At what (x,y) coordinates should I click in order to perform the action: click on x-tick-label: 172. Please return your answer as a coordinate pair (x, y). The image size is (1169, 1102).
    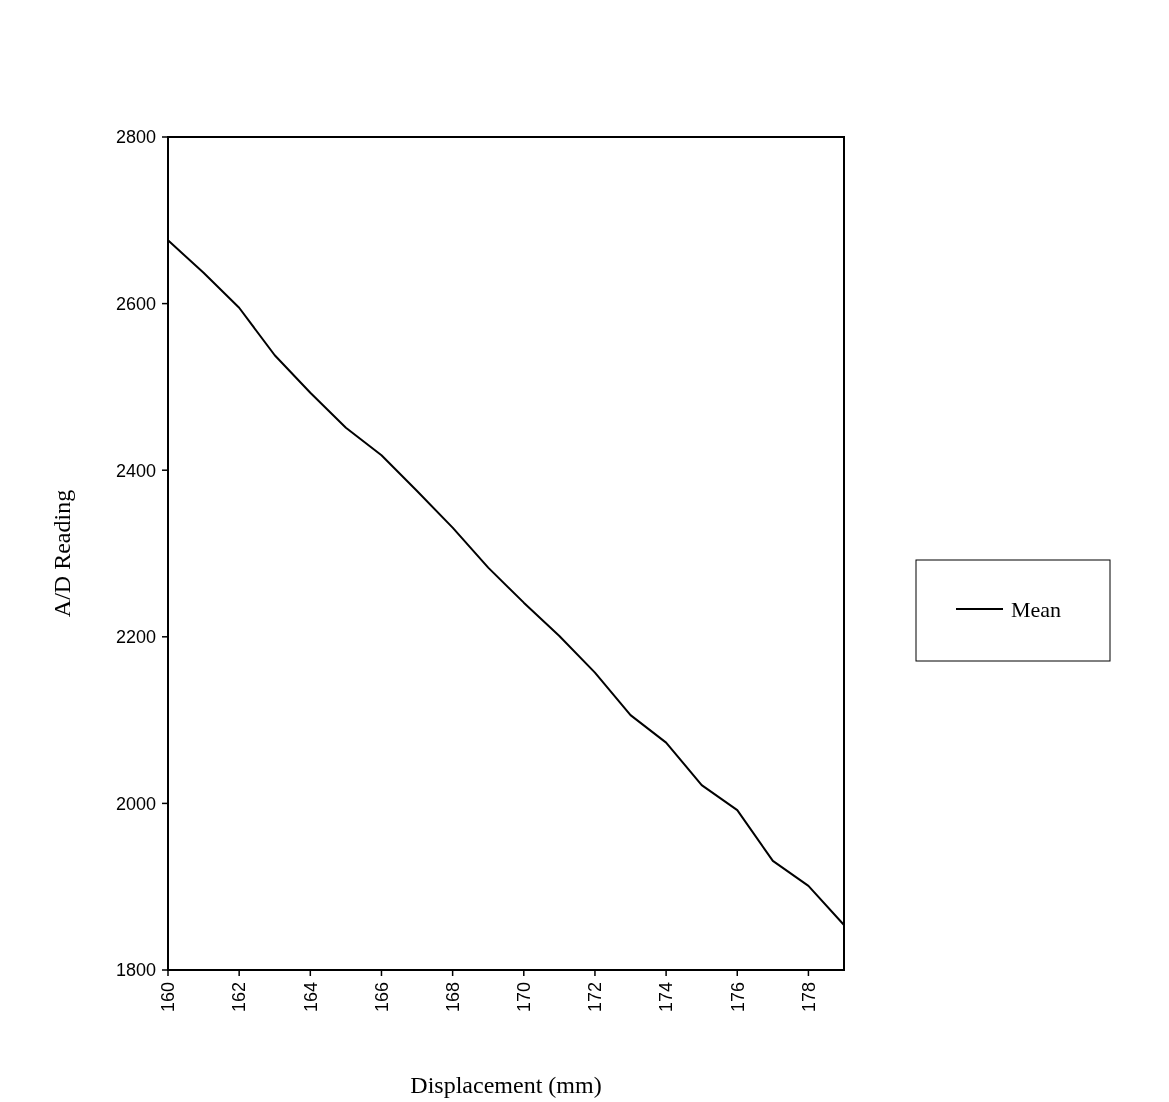
    Looking at the image, I should click on (595, 997).